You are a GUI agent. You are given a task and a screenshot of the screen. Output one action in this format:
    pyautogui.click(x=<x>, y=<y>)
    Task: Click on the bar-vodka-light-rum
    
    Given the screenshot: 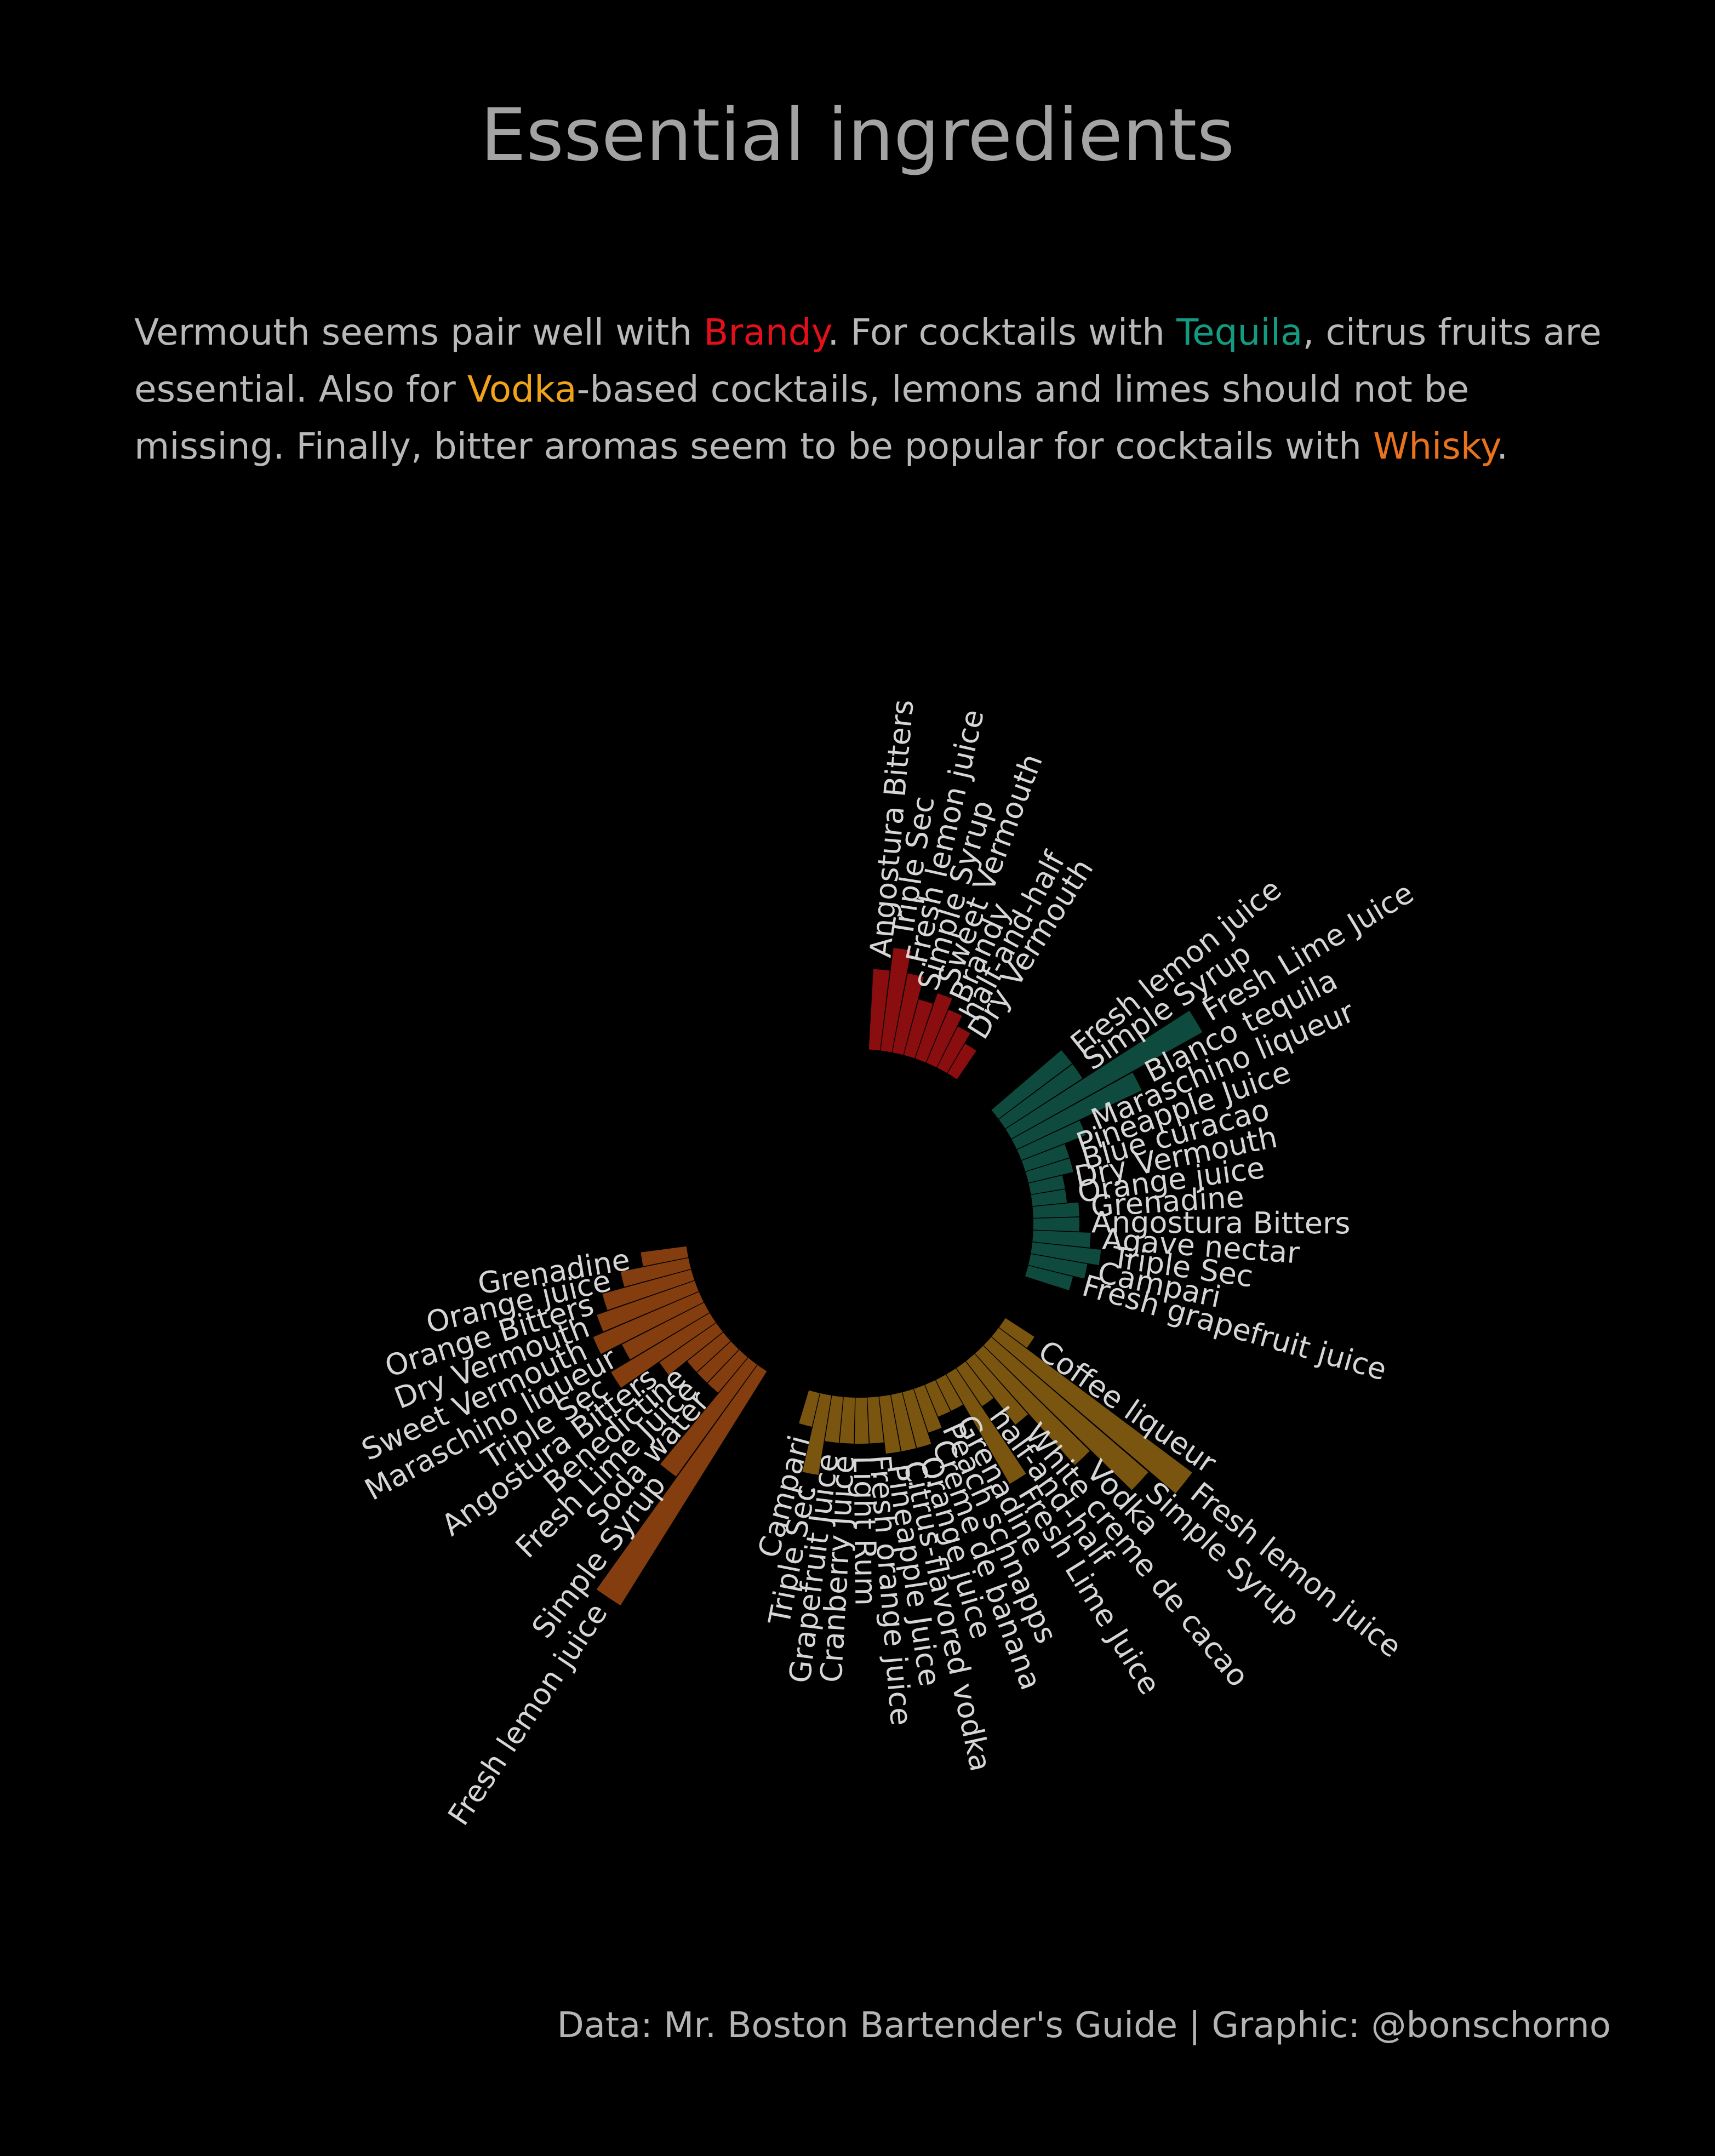 What is the action you would take?
    pyautogui.click(x=861, y=1420)
    